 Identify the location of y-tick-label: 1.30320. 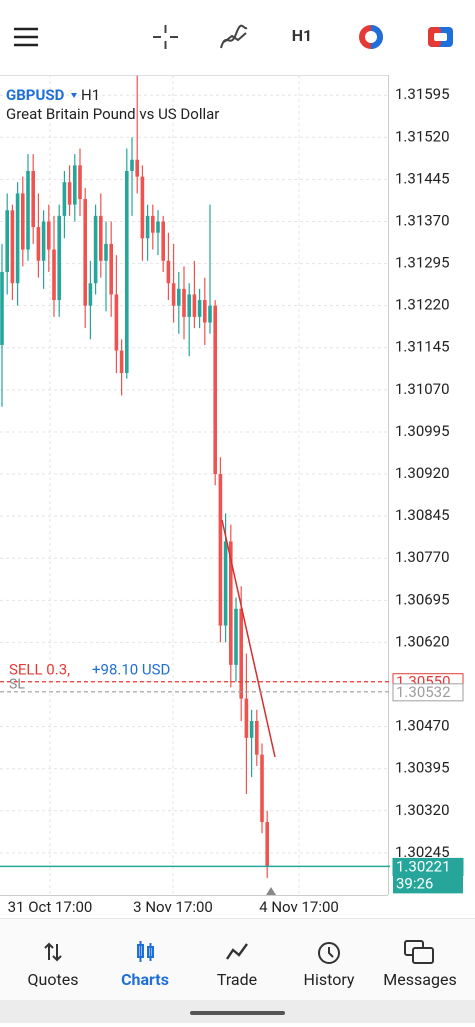
(422, 810).